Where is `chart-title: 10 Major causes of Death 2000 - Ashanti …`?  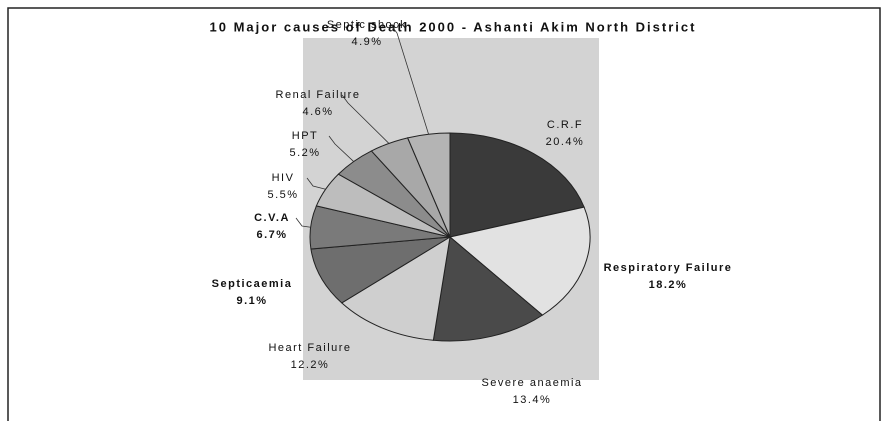 chart-title: 10 Major causes of Death 2000 - Ashanti … is located at coordinates (453, 26).